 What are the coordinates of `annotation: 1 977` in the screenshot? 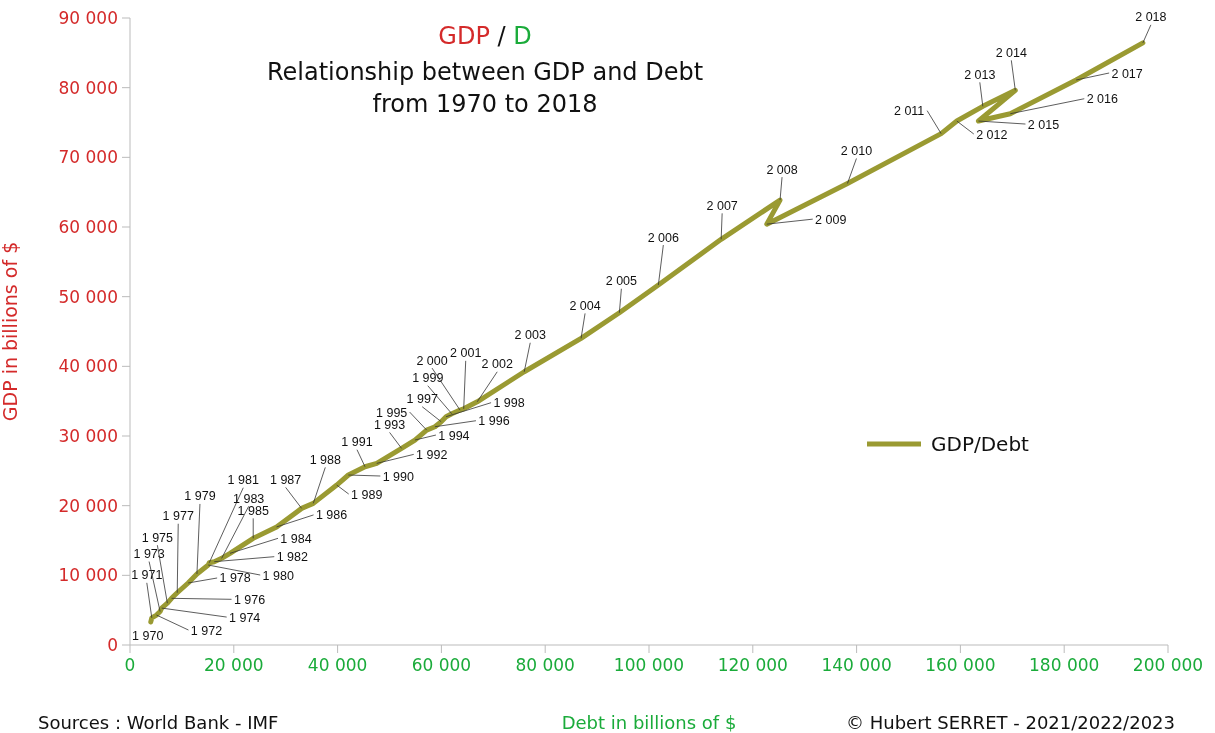 It's located at (178, 516).